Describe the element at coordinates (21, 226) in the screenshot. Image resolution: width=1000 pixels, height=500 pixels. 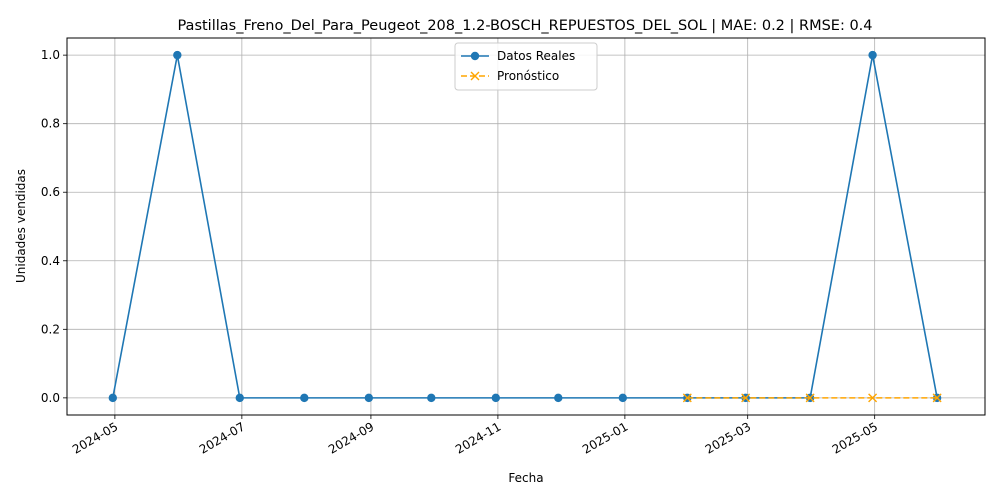
I see `y-axis-label: Unidades vendidas` at that location.